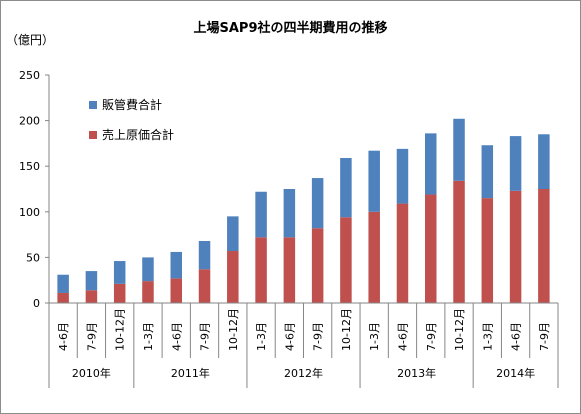  What do you see at coordinates (36, 303) in the screenshot?
I see `y-tick-label: 0` at bounding box center [36, 303].